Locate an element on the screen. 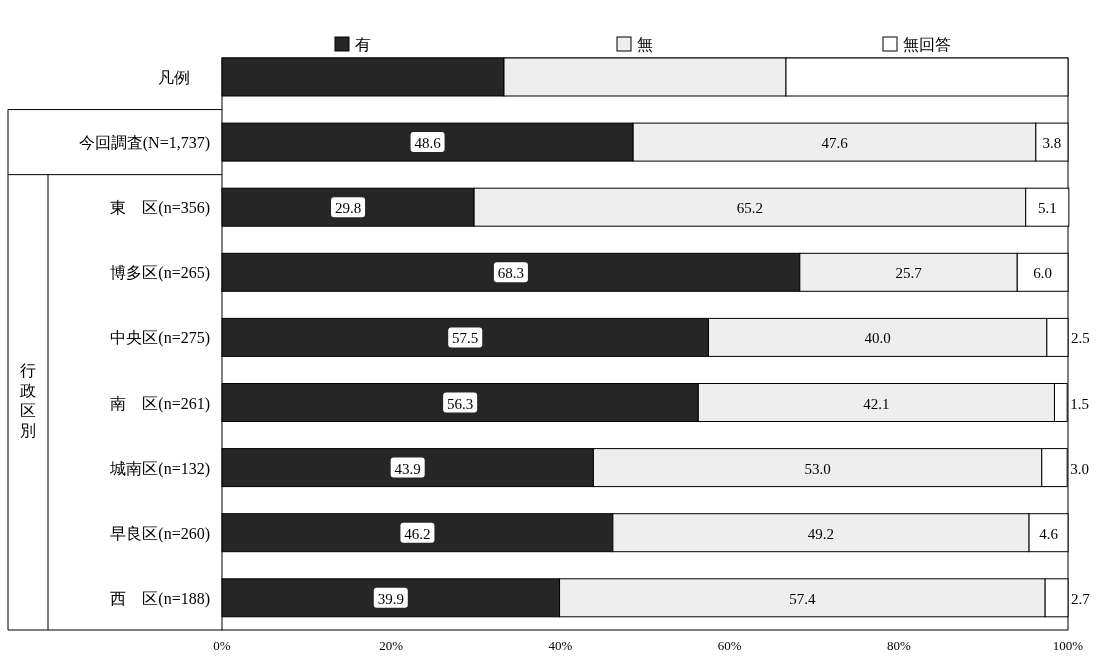  x-tick-label: 40% is located at coordinates (560, 645).